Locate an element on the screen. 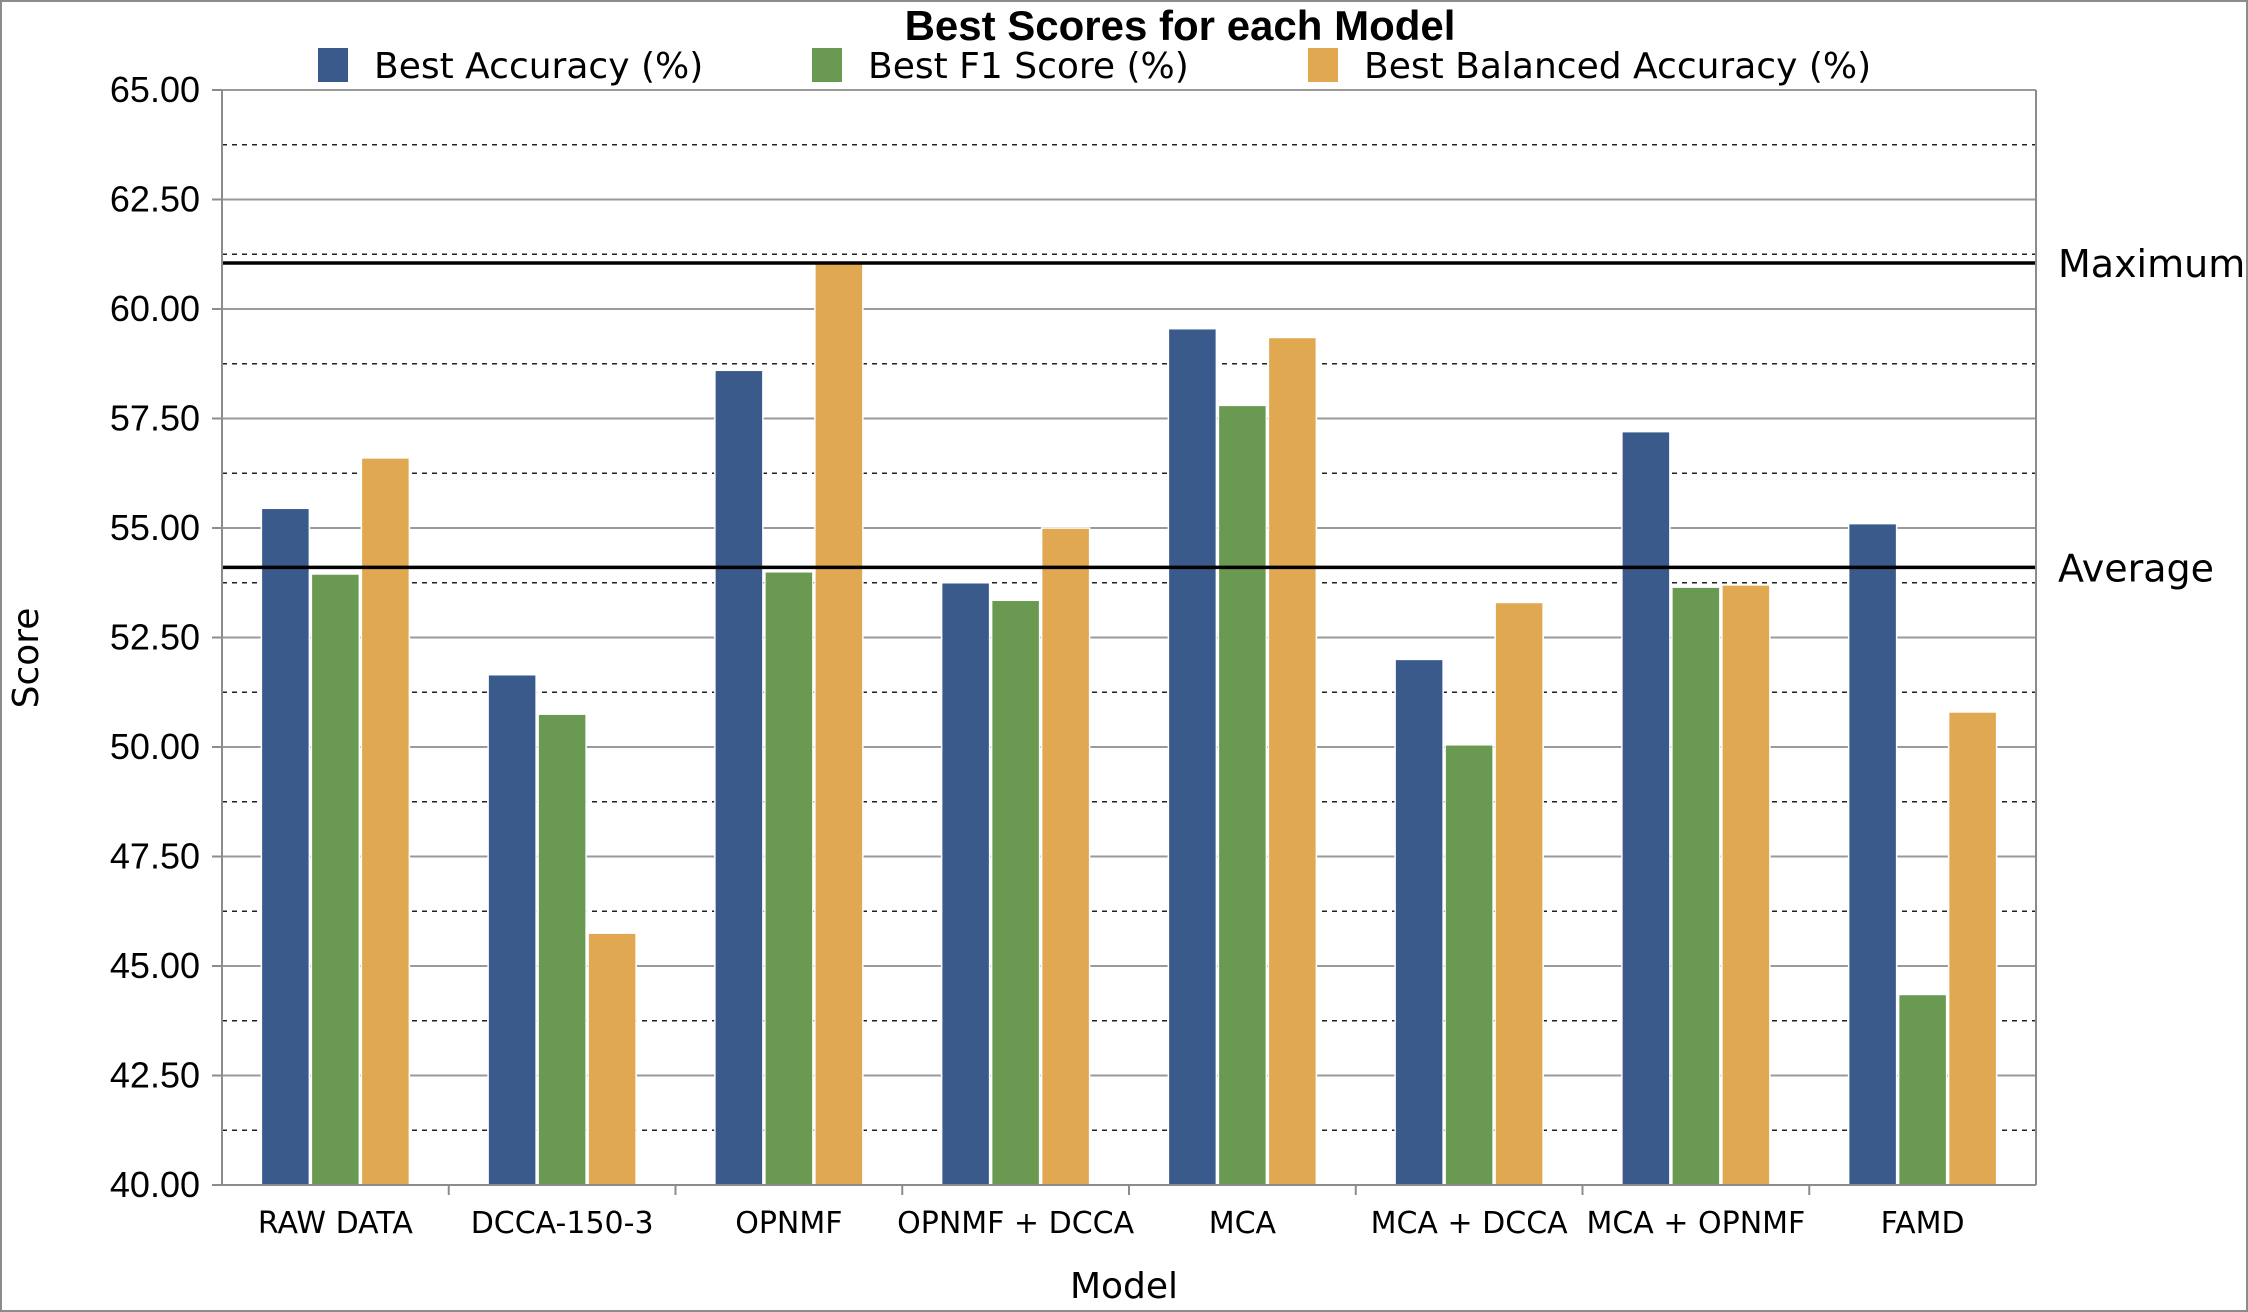 This screenshot has width=2248, height=1312. y-tick-label: 52.50 is located at coordinates (155, 637).